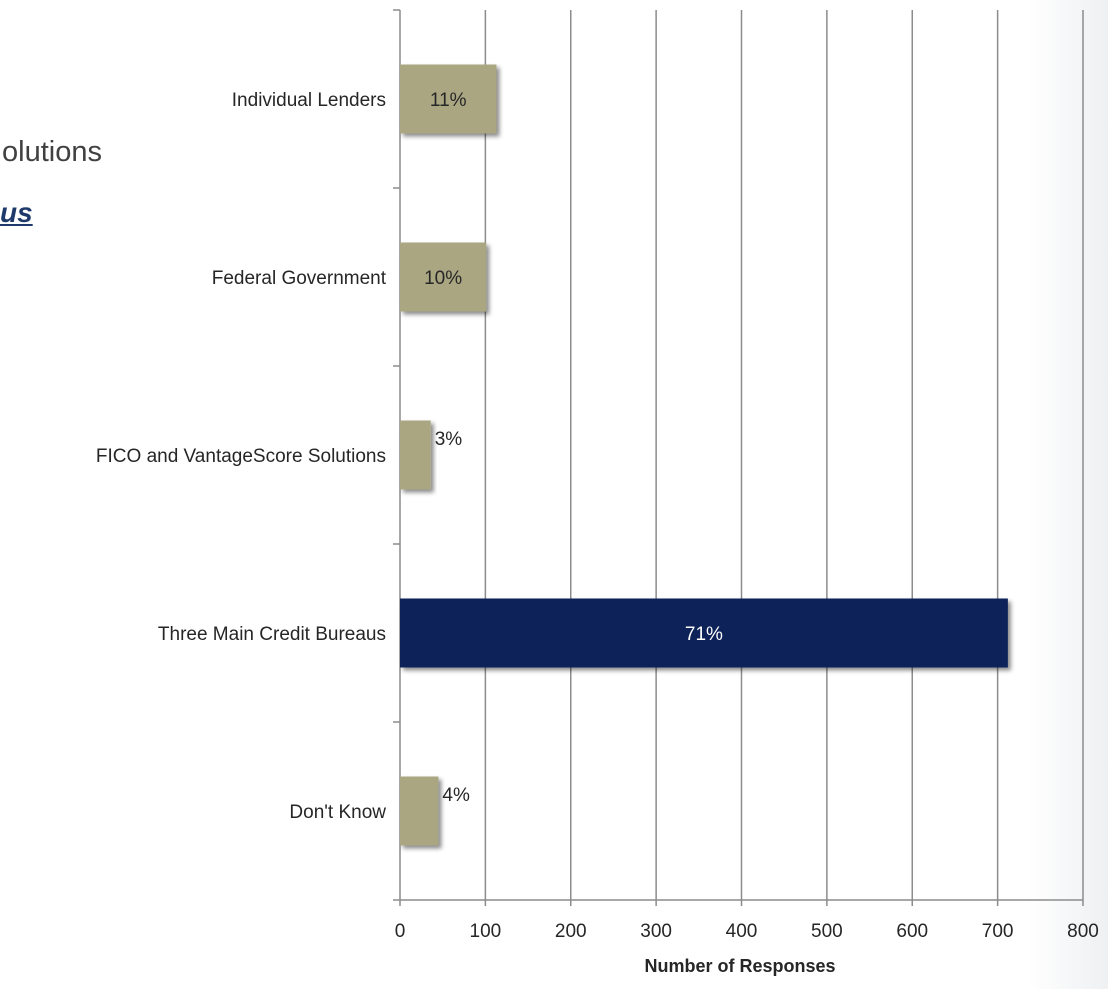 The width and height of the screenshot is (1108, 989). I want to click on slide-text-fragment-1: olutions, so click(52, 152).